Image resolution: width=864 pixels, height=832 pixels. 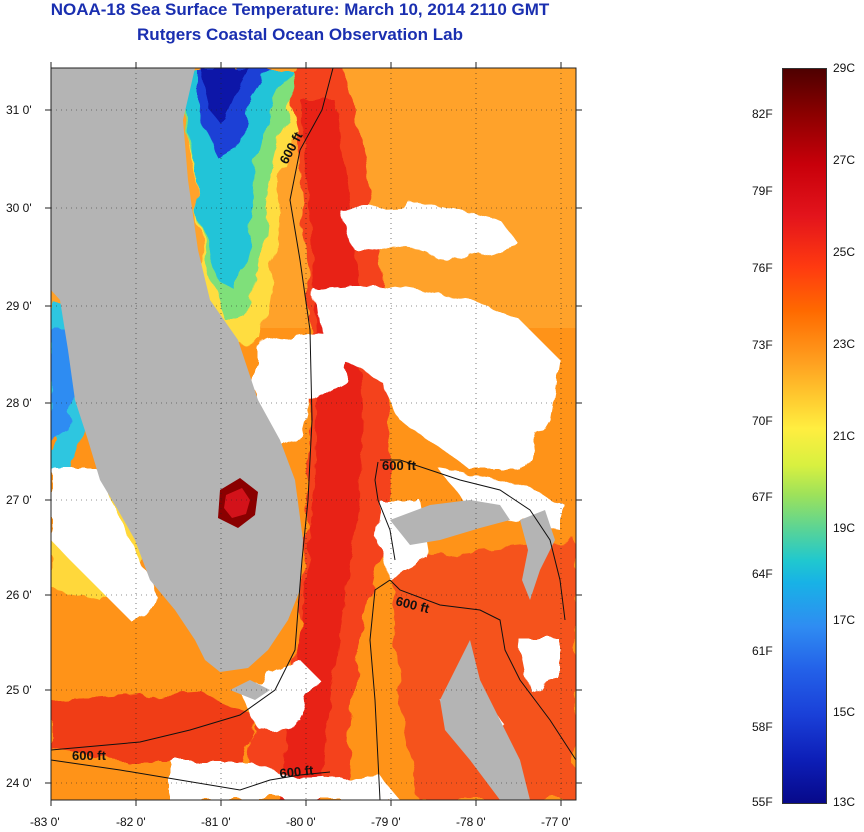 What do you see at coordinates (19, 500) in the screenshot?
I see `lat-label: 27 0'` at bounding box center [19, 500].